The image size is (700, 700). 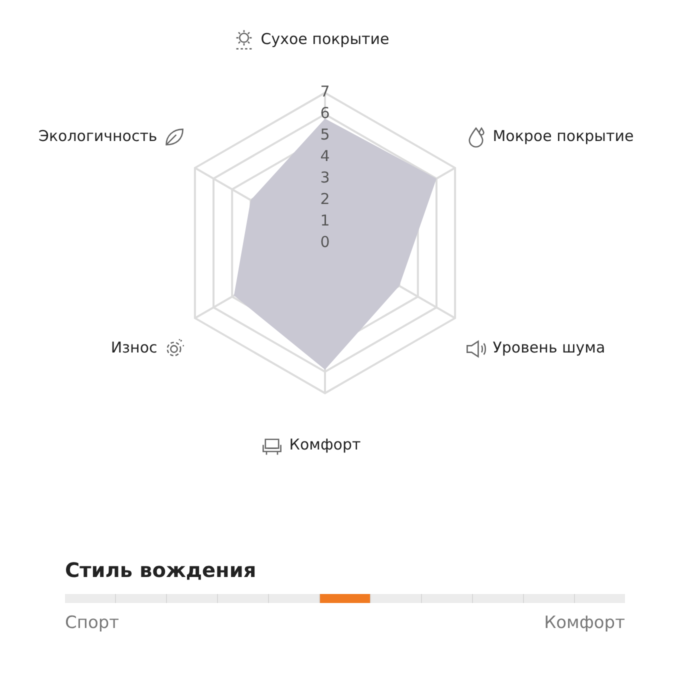 What do you see at coordinates (325, 39) in the screenshot?
I see `spoke-label: Сухое покрытие` at bounding box center [325, 39].